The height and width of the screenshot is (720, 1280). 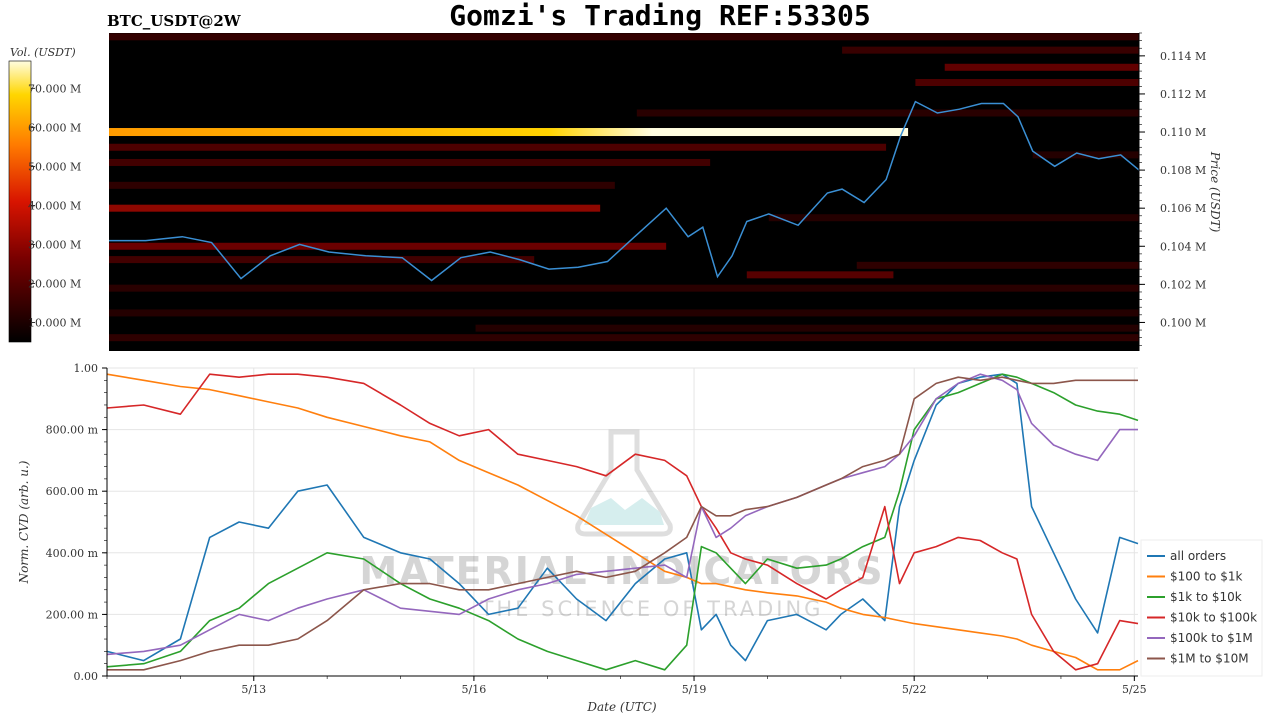 I want to click on cvd-y-tick-label: 400.00 m, so click(x=72, y=553).